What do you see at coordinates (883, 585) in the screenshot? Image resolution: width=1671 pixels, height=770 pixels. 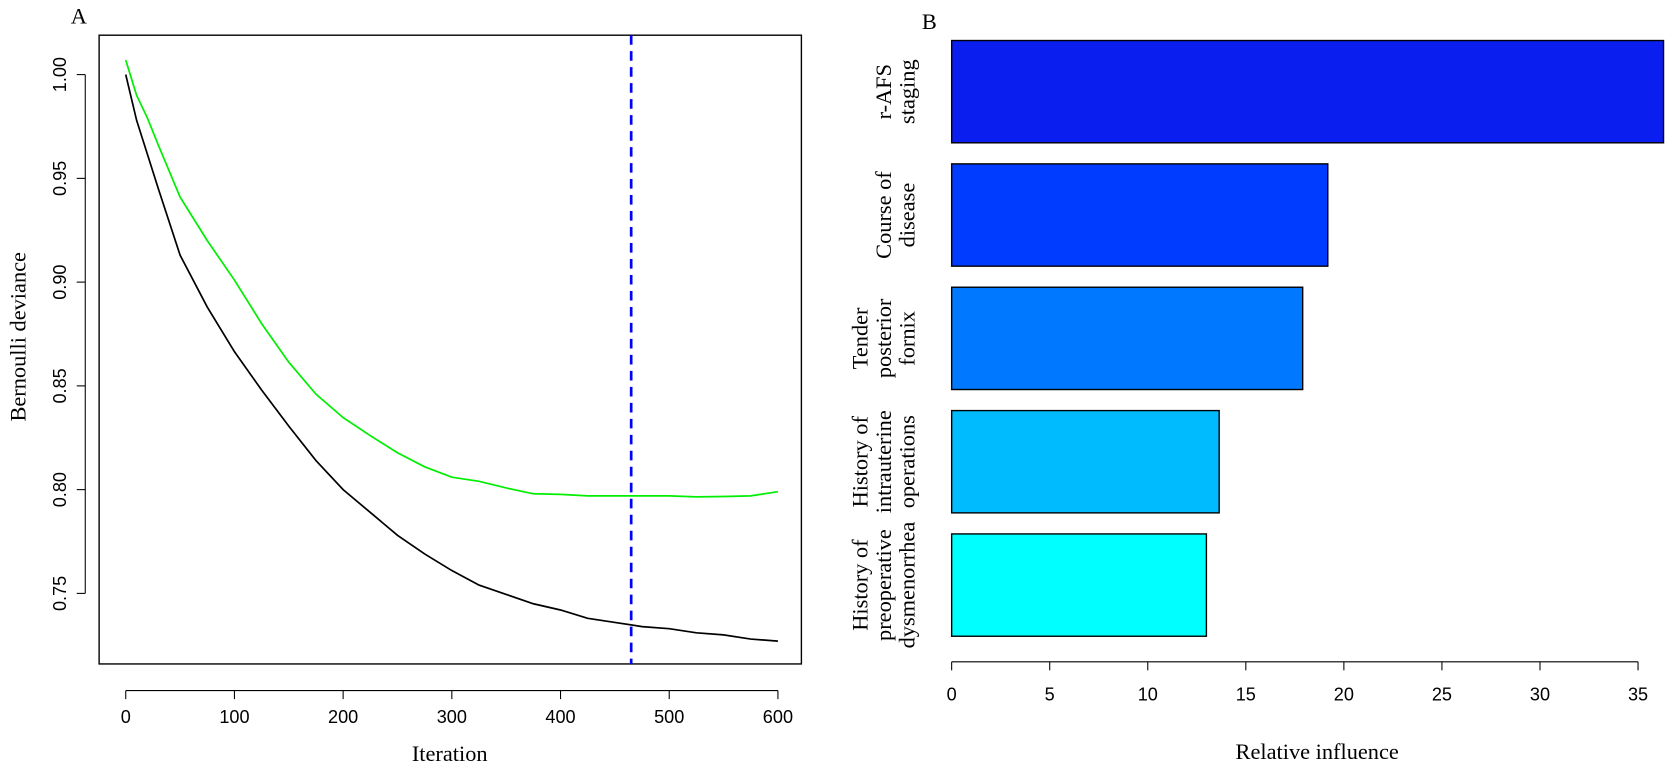 I see `y-tick-label: preoperative` at bounding box center [883, 585].